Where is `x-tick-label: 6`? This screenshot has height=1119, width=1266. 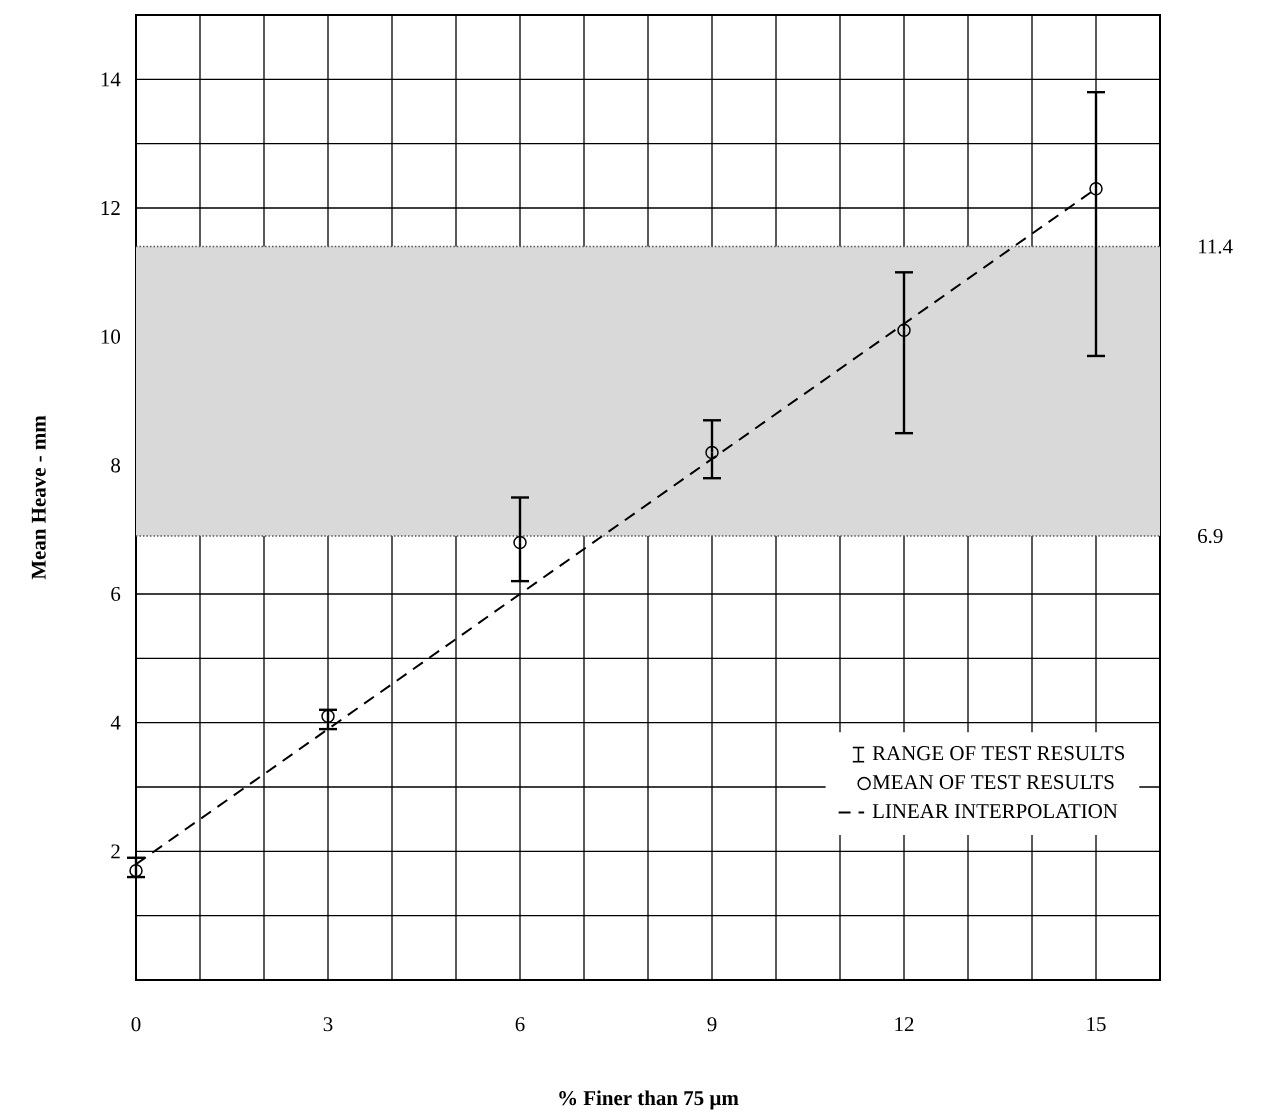 x-tick-label: 6 is located at coordinates (520, 1024).